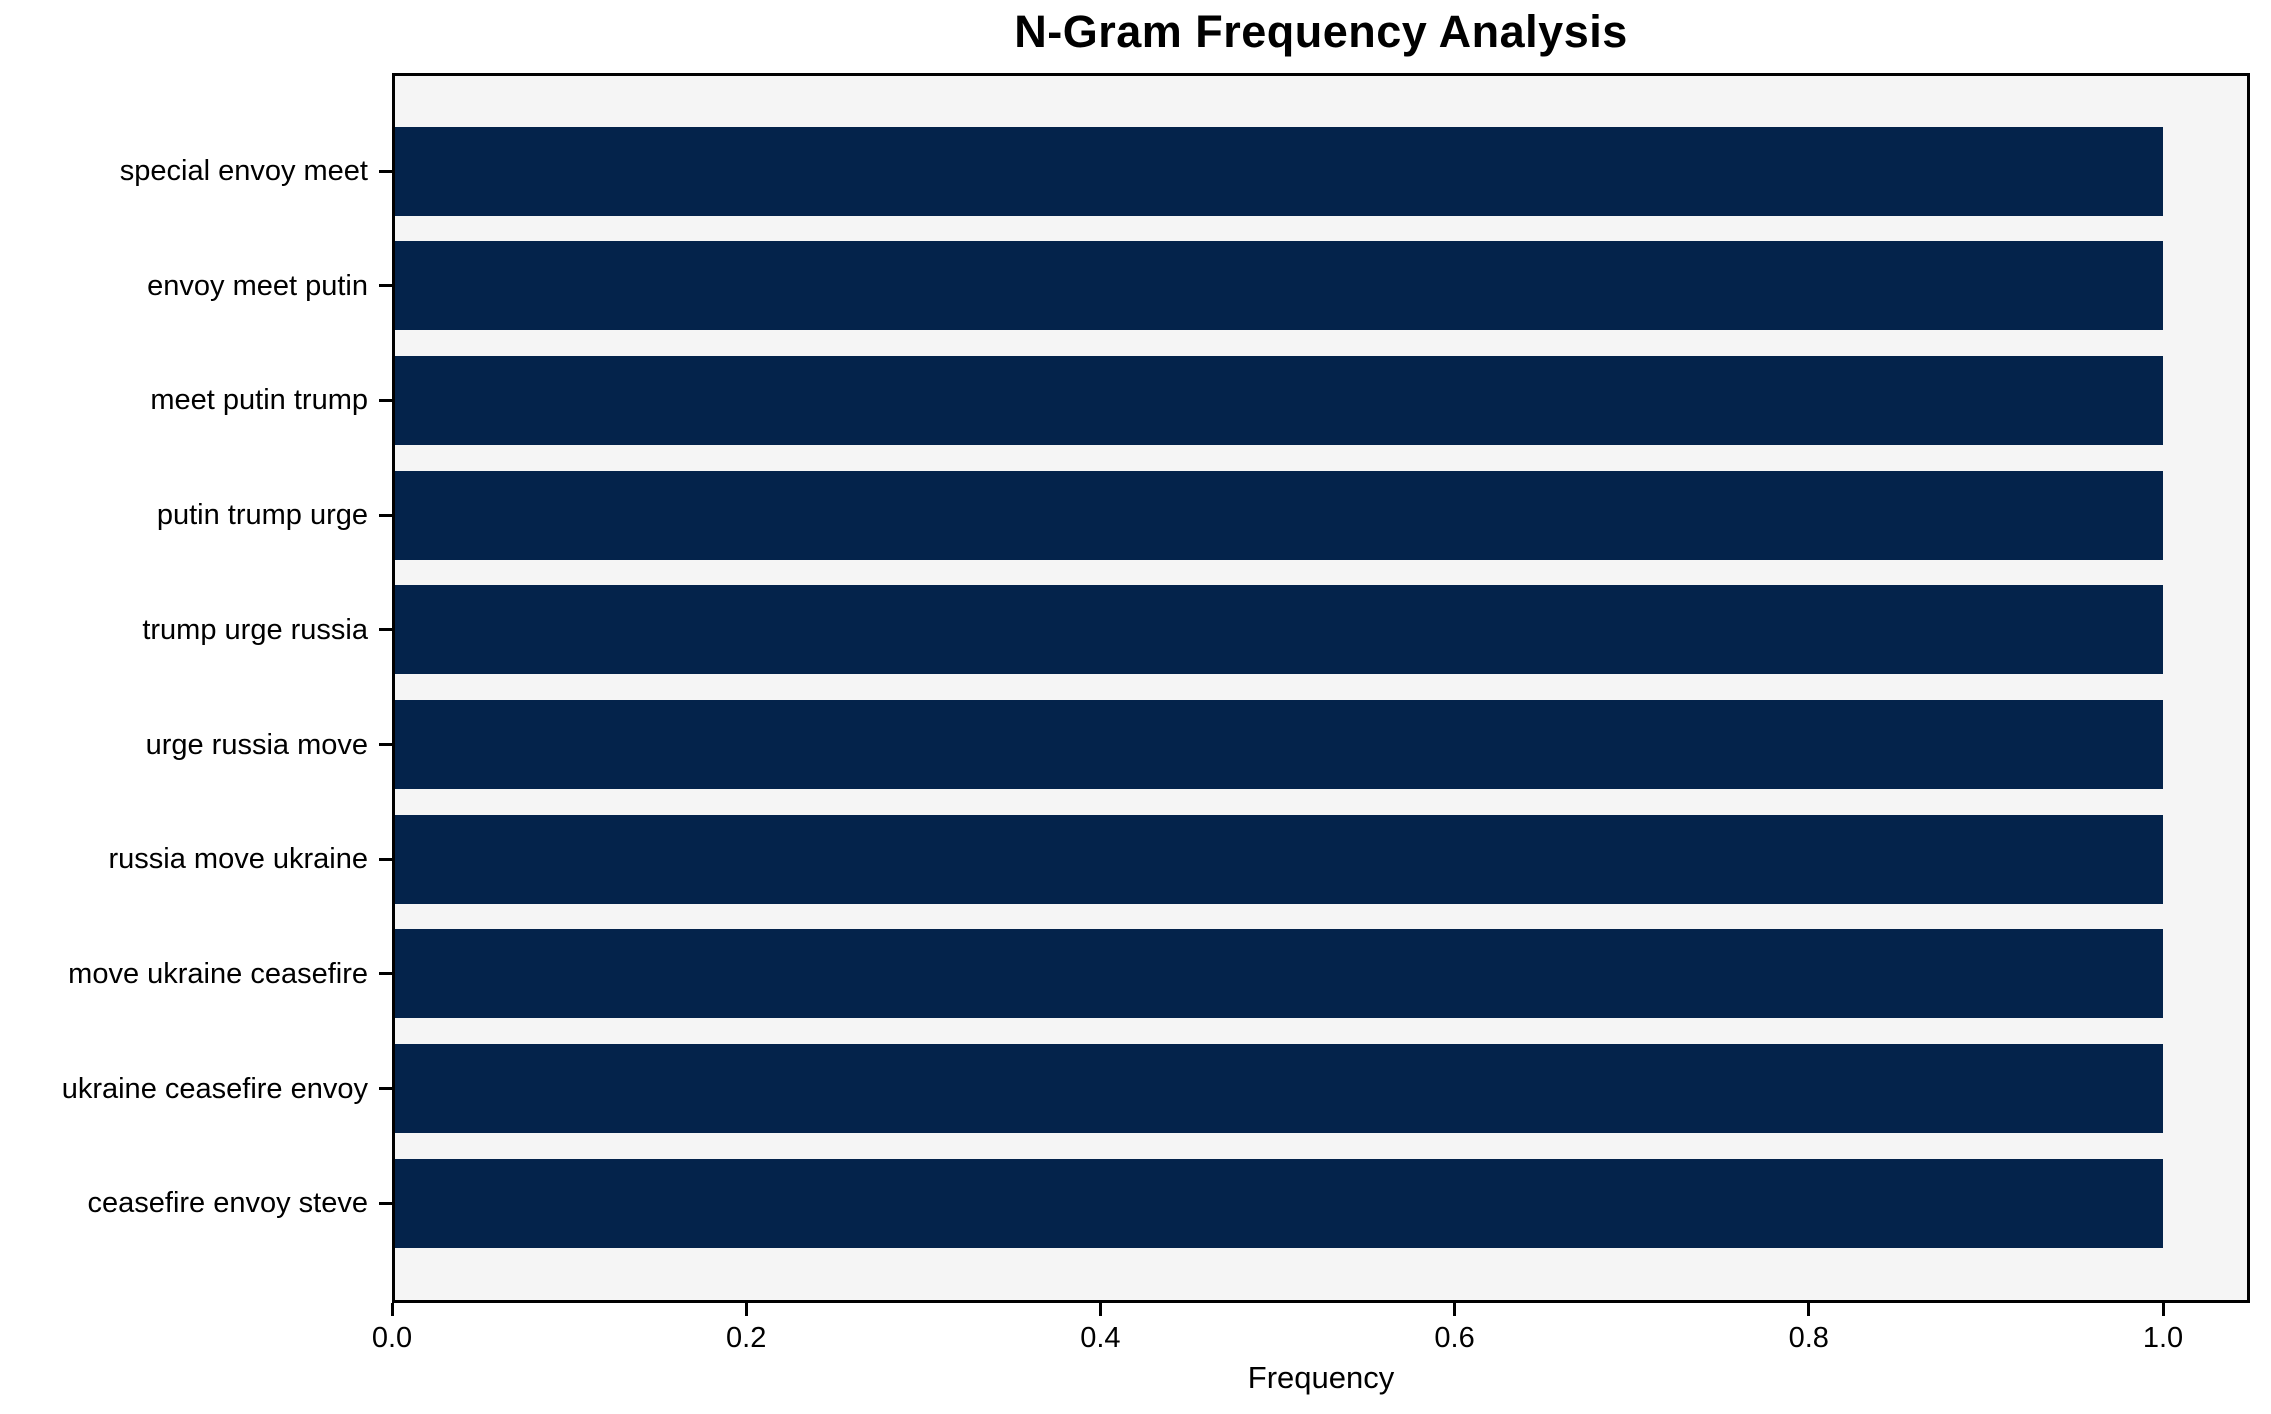 The height and width of the screenshot is (1414, 2271). I want to click on bar-russia-move-ukraine, so click(1279, 859).